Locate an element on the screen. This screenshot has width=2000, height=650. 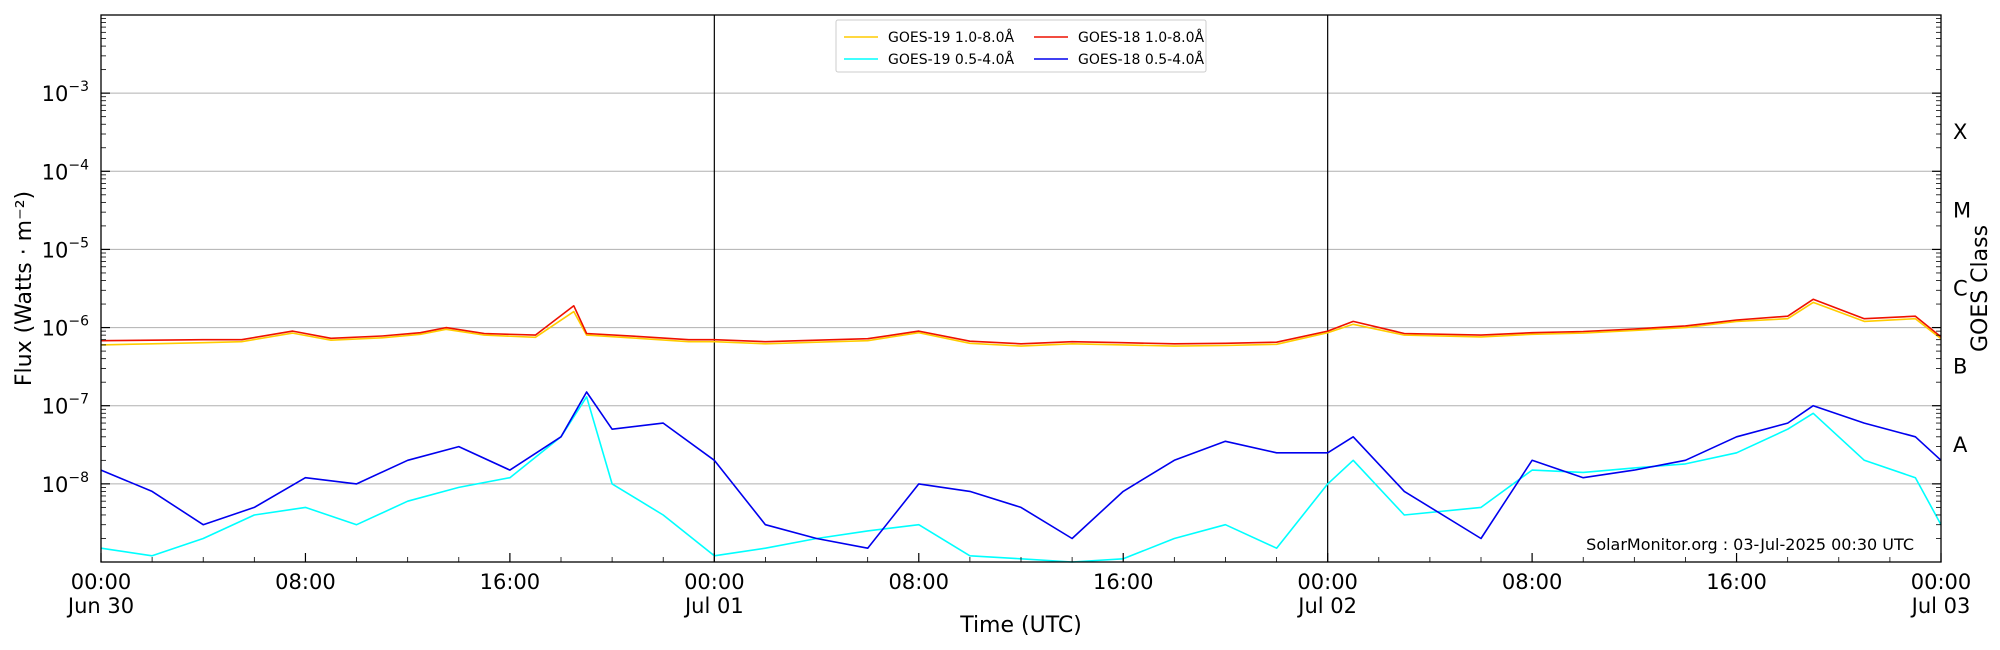
y-tick-label: 10⁻⁸ is located at coordinates (65, 483).